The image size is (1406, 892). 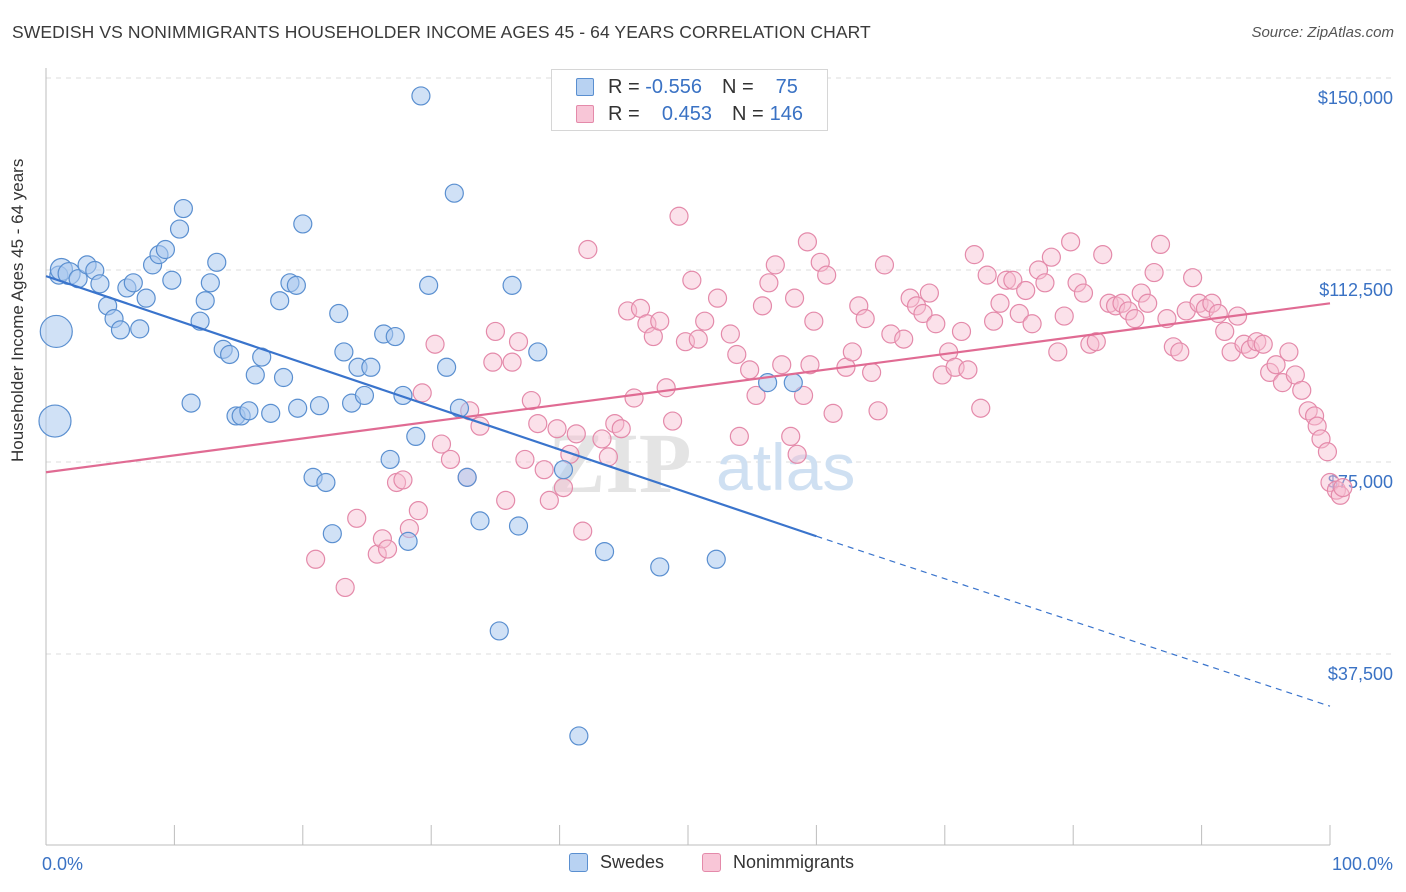 What do you see at coordinates (1362, 864) in the screenshot?
I see `x-tick-label: 100.0%` at bounding box center [1362, 864].